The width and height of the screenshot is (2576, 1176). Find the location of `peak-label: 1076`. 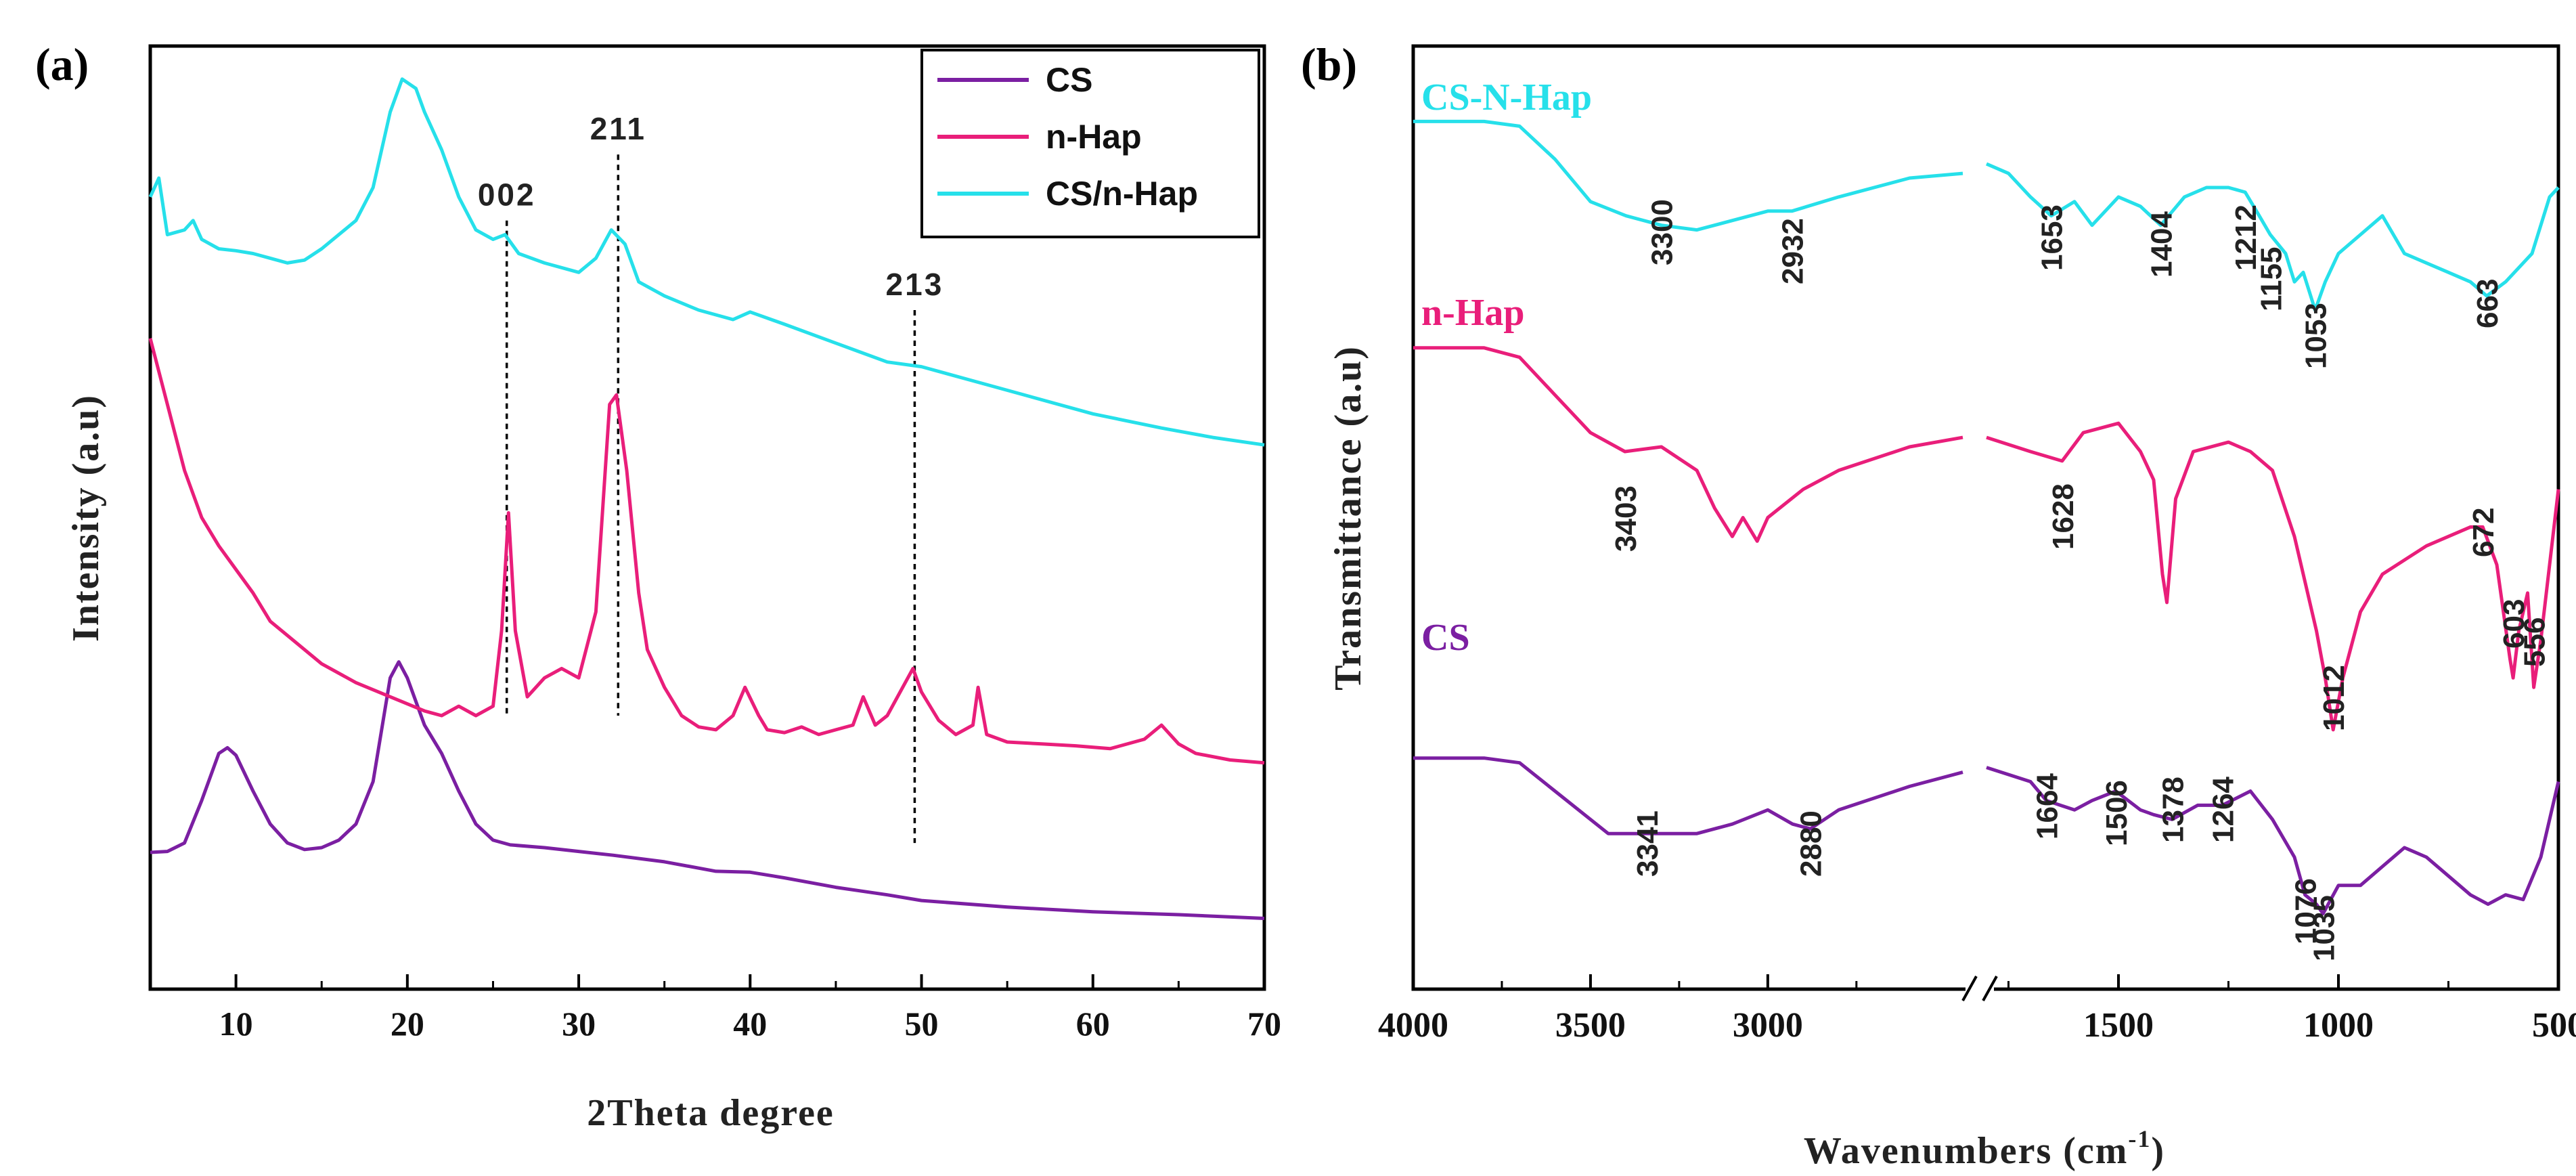

peak-label: 1076 is located at coordinates (2306, 911).